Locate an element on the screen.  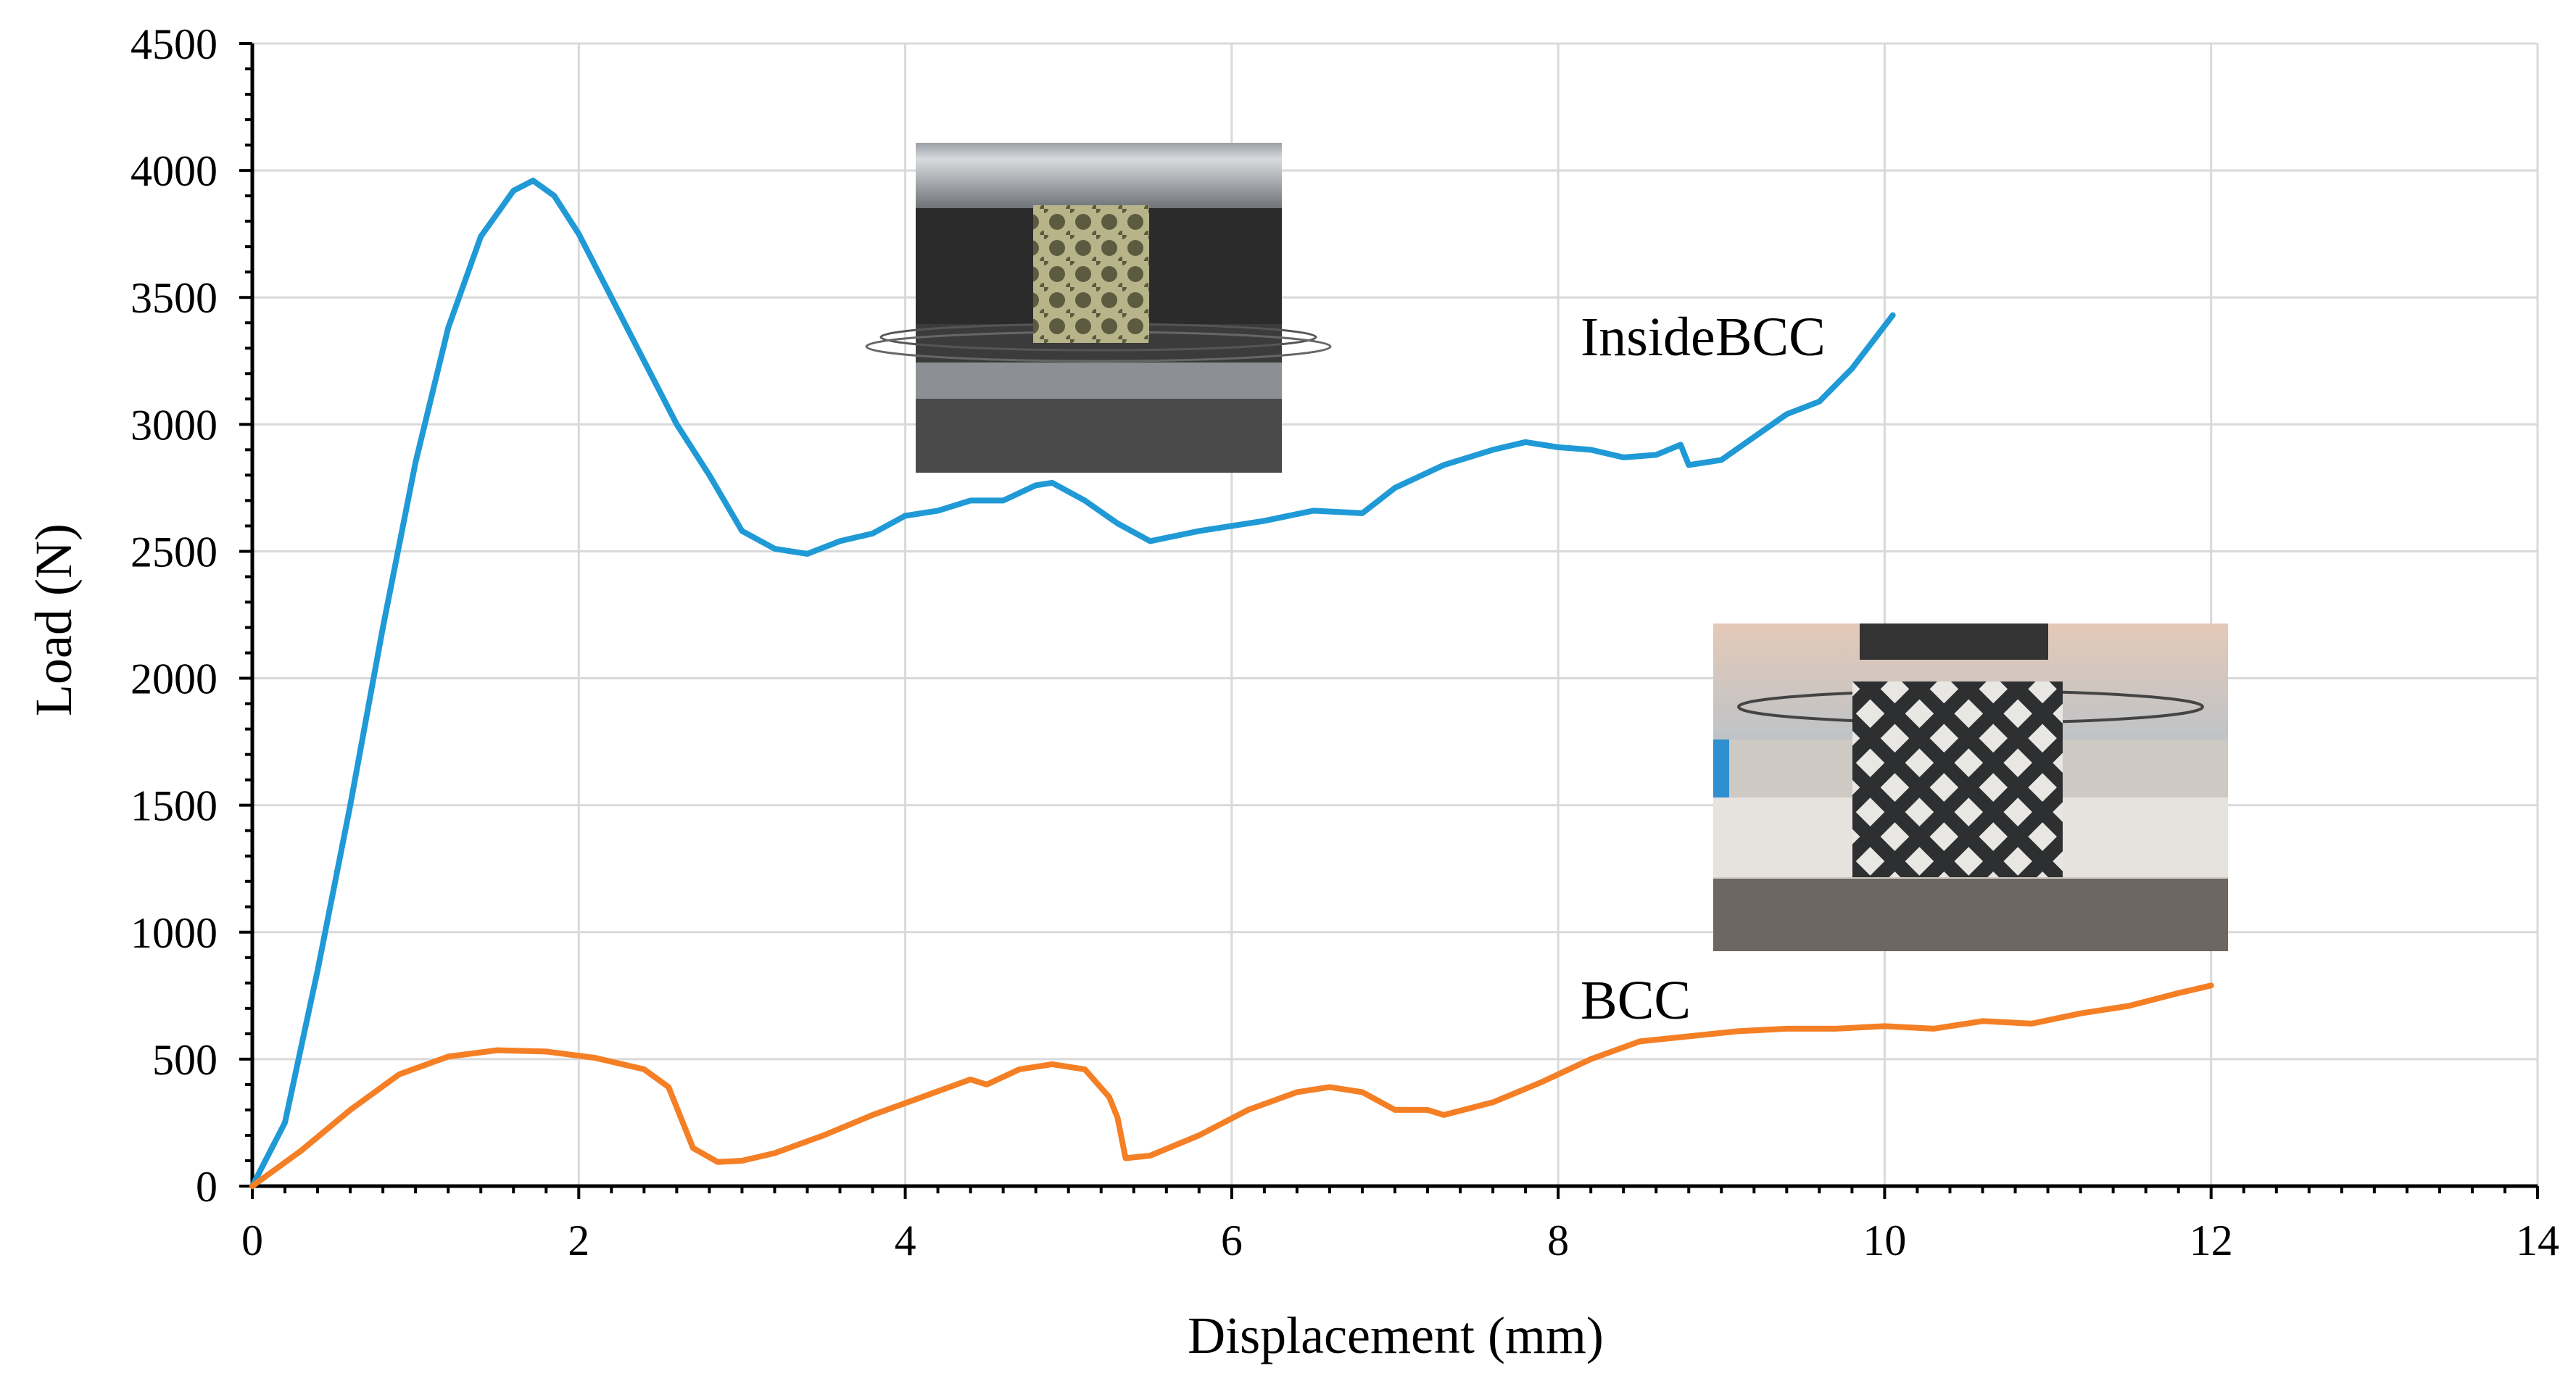
x-tick-label-6: 12 is located at coordinates (2212, 1240).